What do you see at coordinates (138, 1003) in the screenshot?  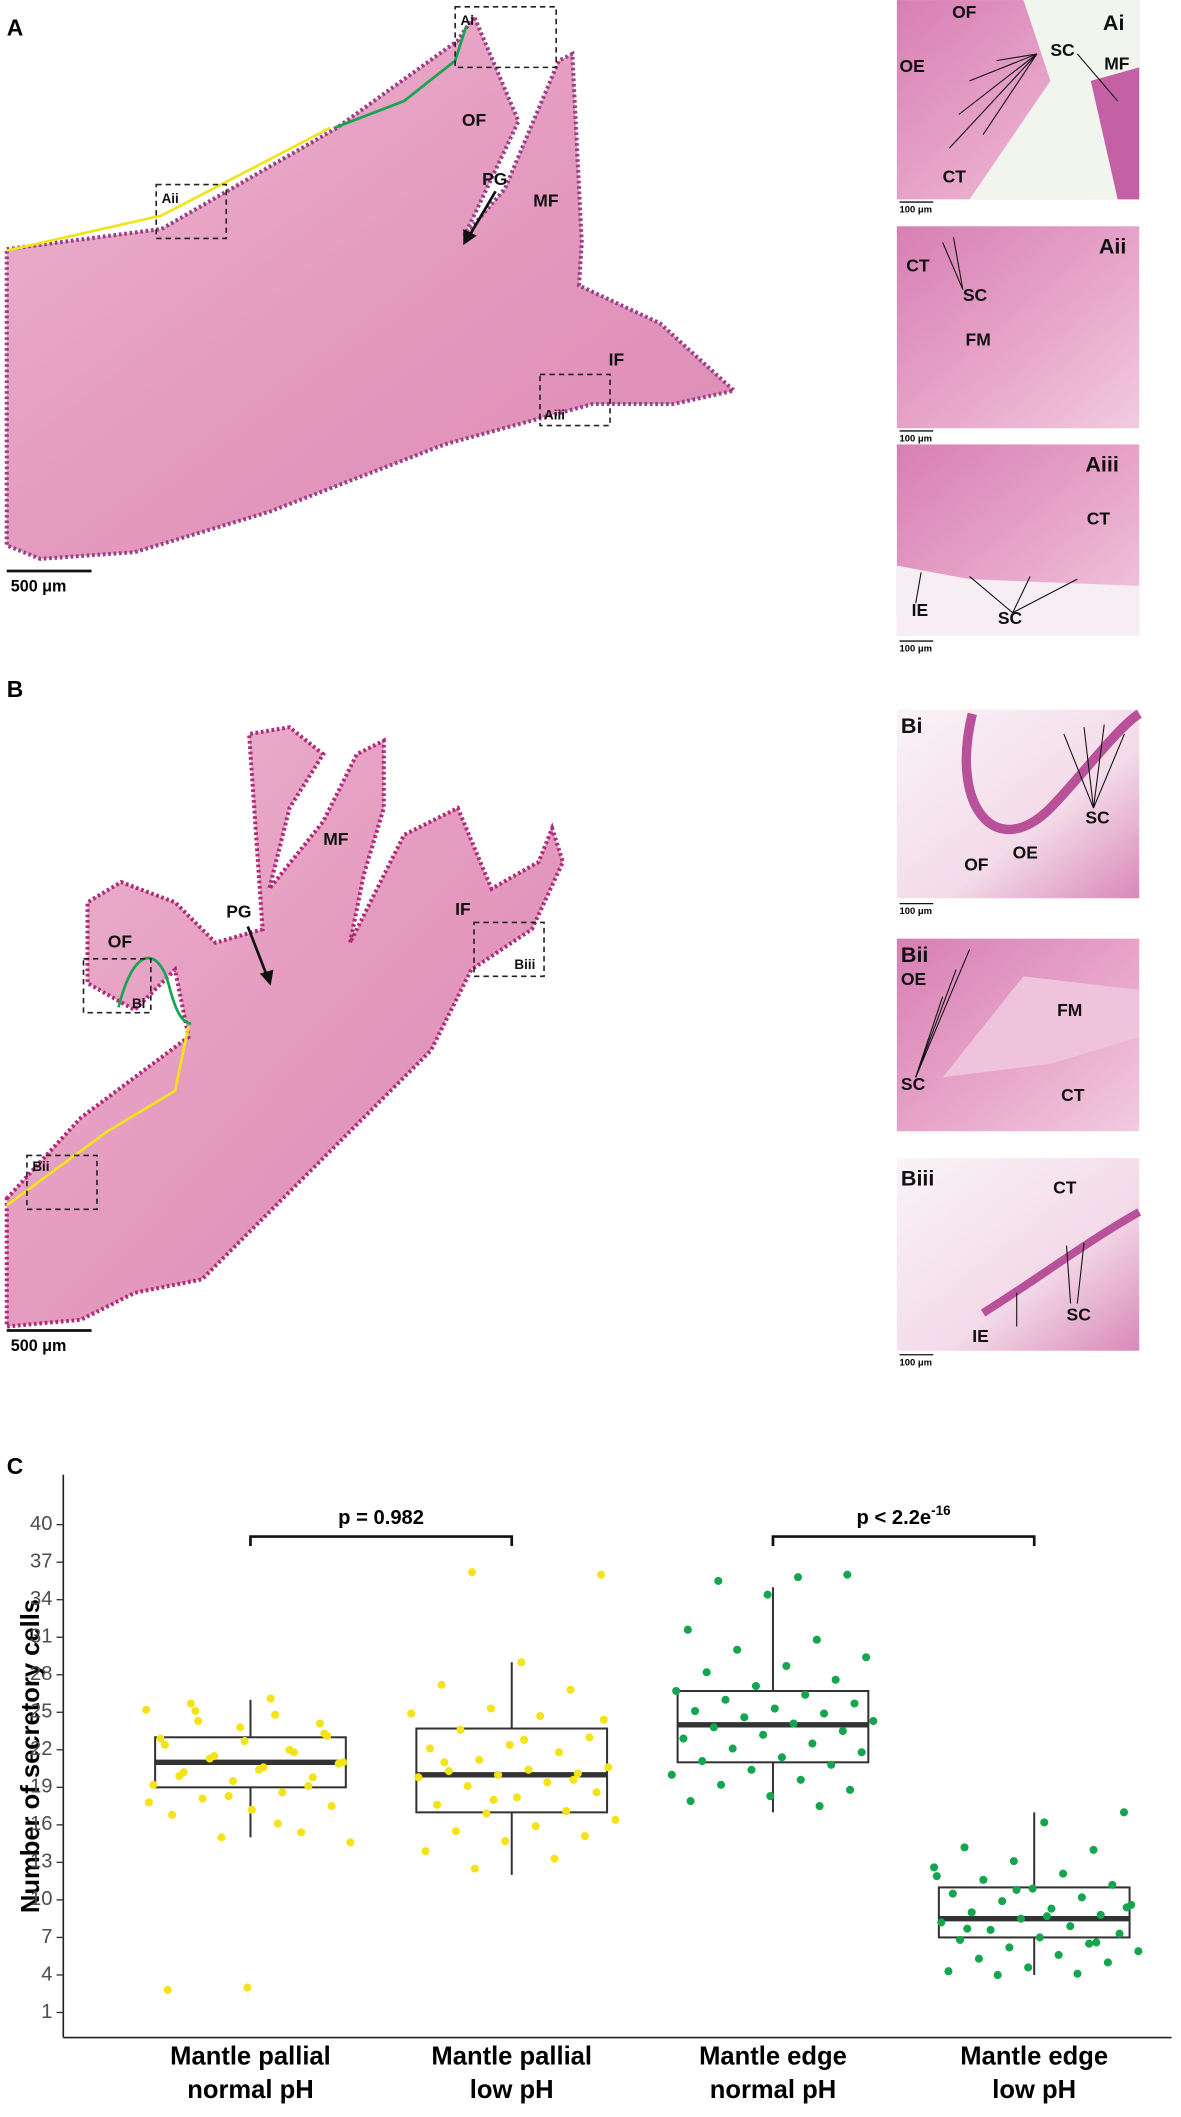 I see `box-label: Bi` at bounding box center [138, 1003].